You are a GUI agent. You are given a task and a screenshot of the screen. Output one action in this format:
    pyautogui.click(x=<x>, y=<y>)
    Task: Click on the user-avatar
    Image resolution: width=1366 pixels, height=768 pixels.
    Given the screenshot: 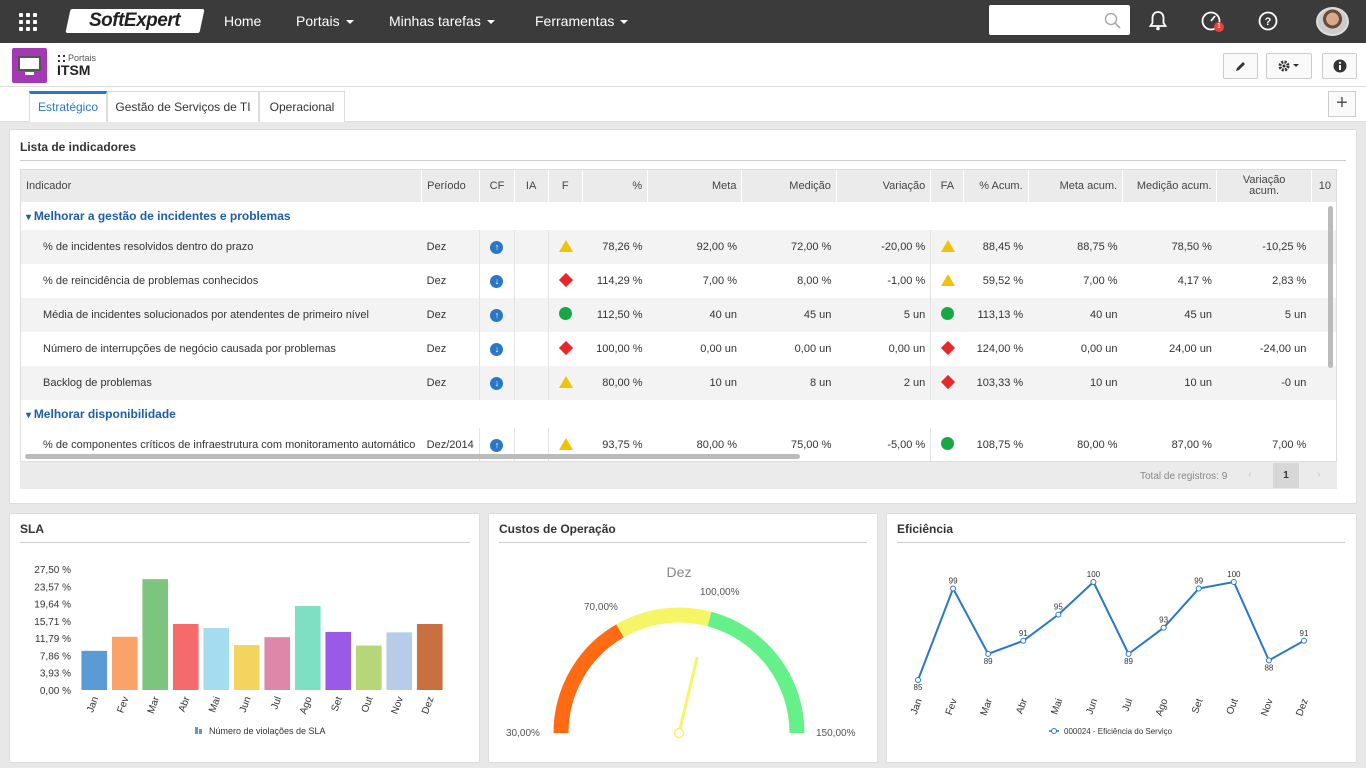 What is the action you would take?
    pyautogui.click(x=1332, y=21)
    